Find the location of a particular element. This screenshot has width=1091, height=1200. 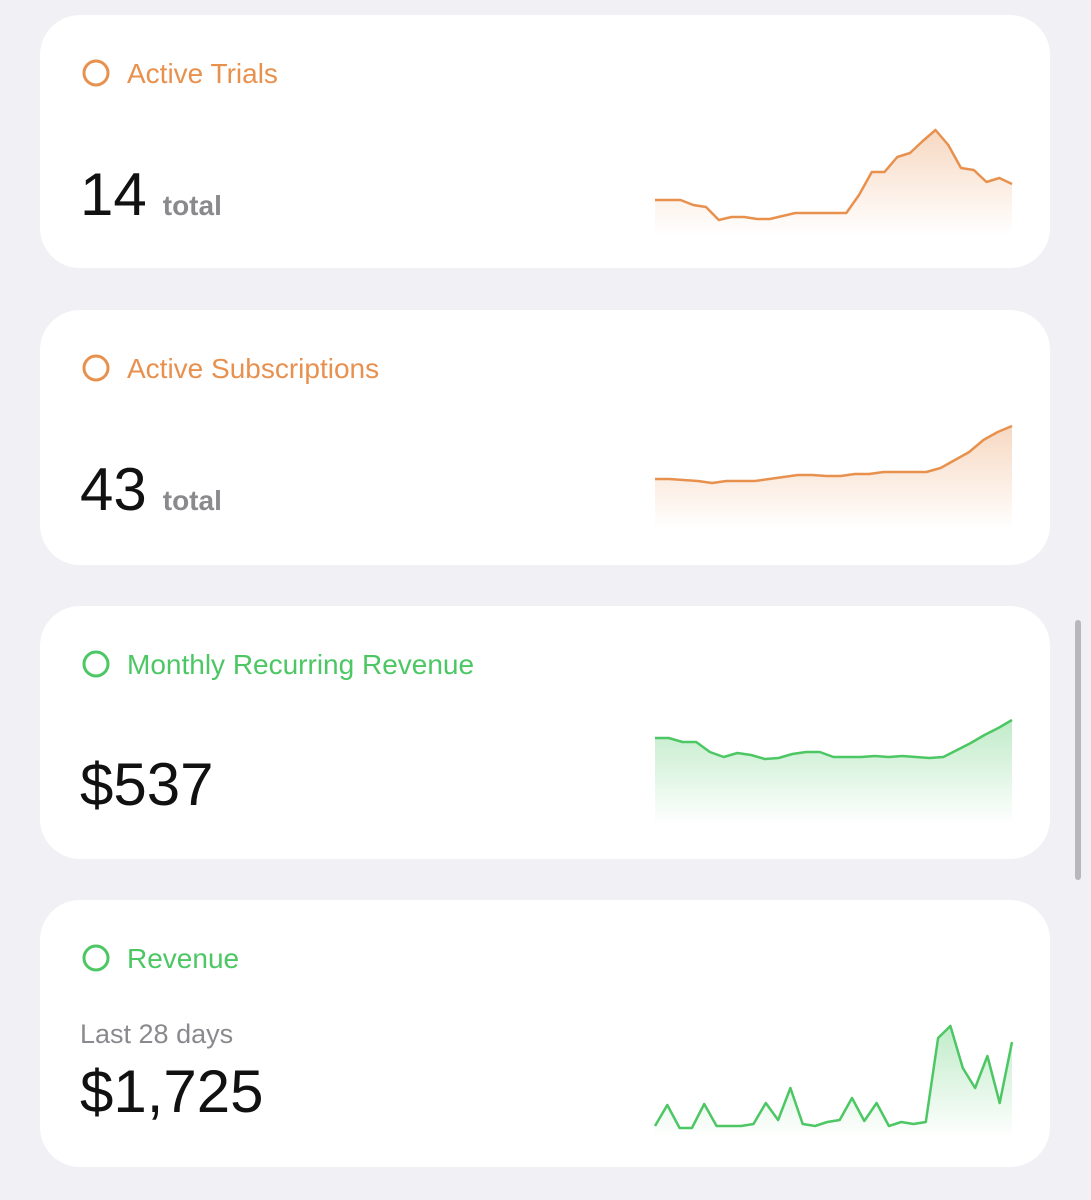

card-value: 43 is located at coordinates (113, 489).